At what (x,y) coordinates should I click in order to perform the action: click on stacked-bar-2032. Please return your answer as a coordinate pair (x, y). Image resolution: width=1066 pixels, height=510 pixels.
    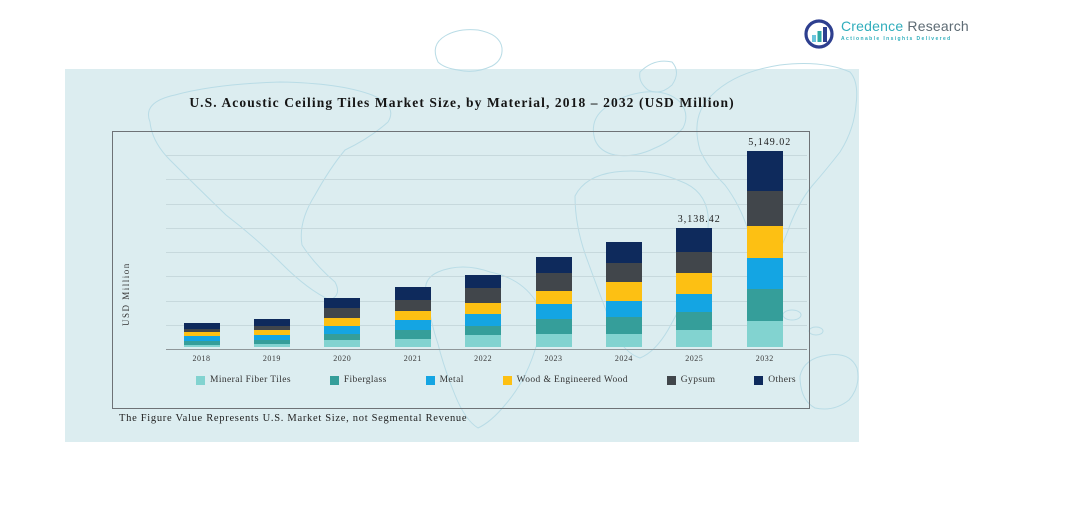
    Looking at the image, I should click on (764, 249).